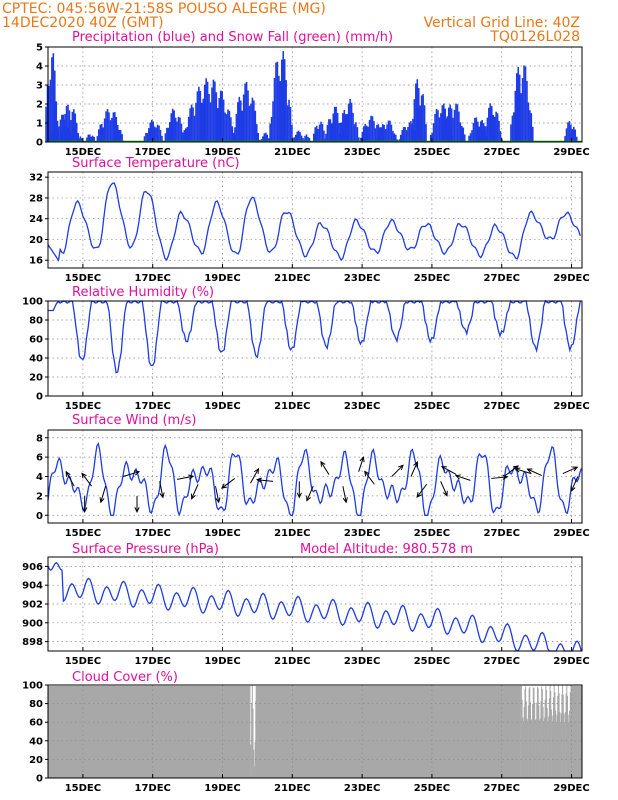 This screenshot has width=618, height=800. I want to click on cloud-grid, so click(315, 731).